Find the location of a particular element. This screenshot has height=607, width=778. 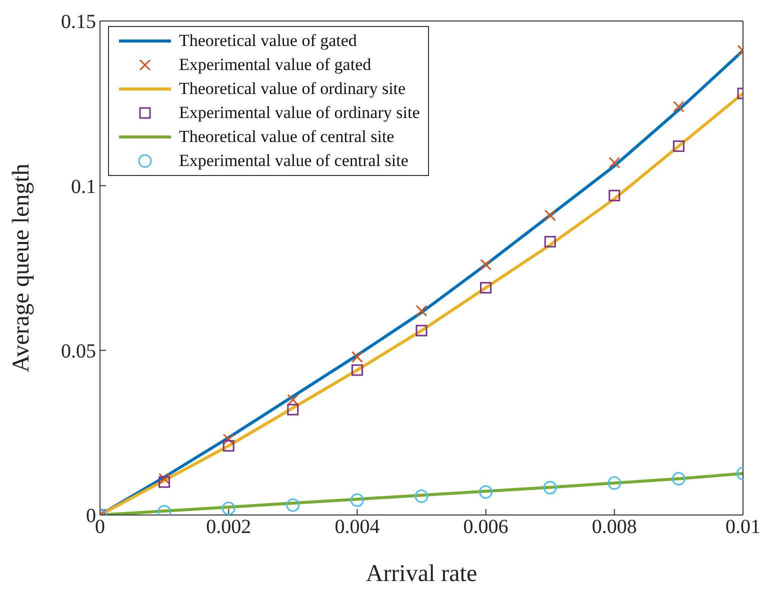

y-tick-label: 0.1 is located at coordinates (83, 187).